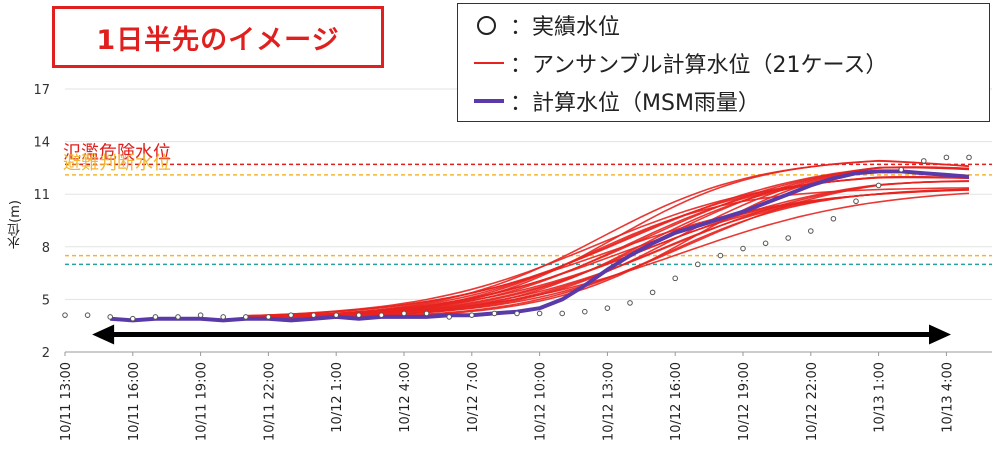  What do you see at coordinates (565, 27) in the screenshot?
I see `legend-observed-label: ：実績水位` at bounding box center [565, 27].